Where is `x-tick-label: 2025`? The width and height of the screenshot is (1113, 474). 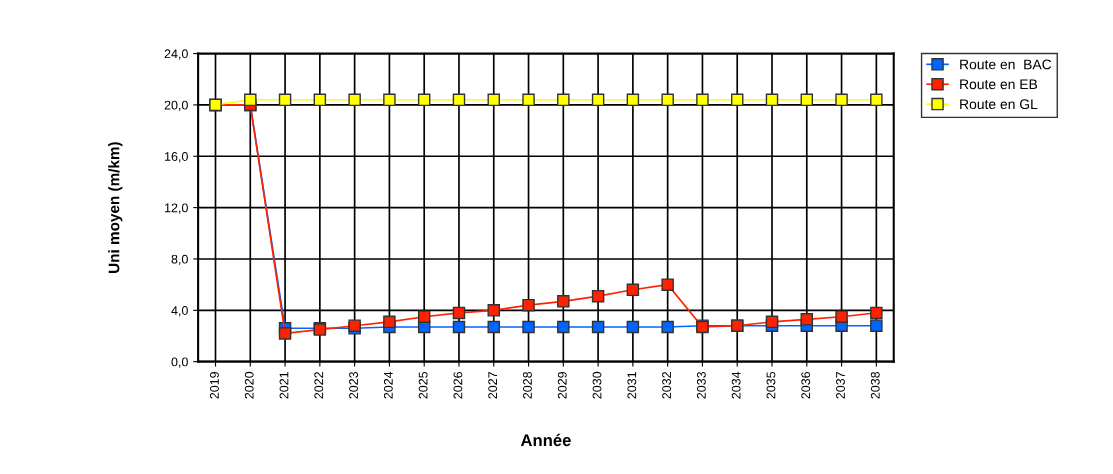
x-tick-label: 2025 is located at coordinates (423, 385).